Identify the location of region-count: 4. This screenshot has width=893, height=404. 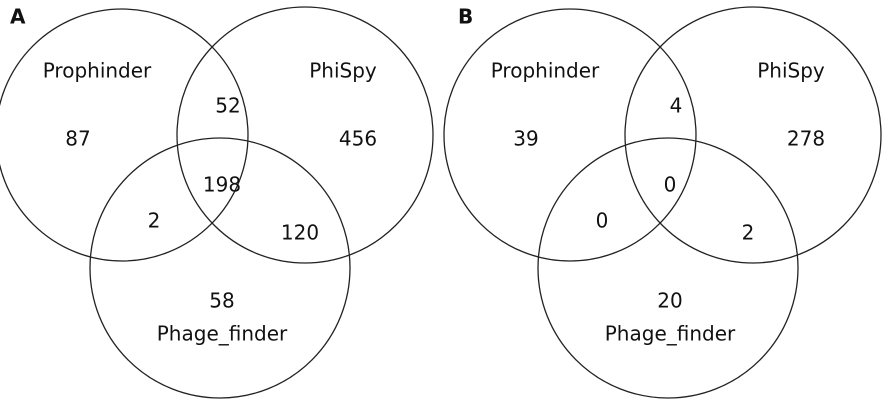
(676, 106).